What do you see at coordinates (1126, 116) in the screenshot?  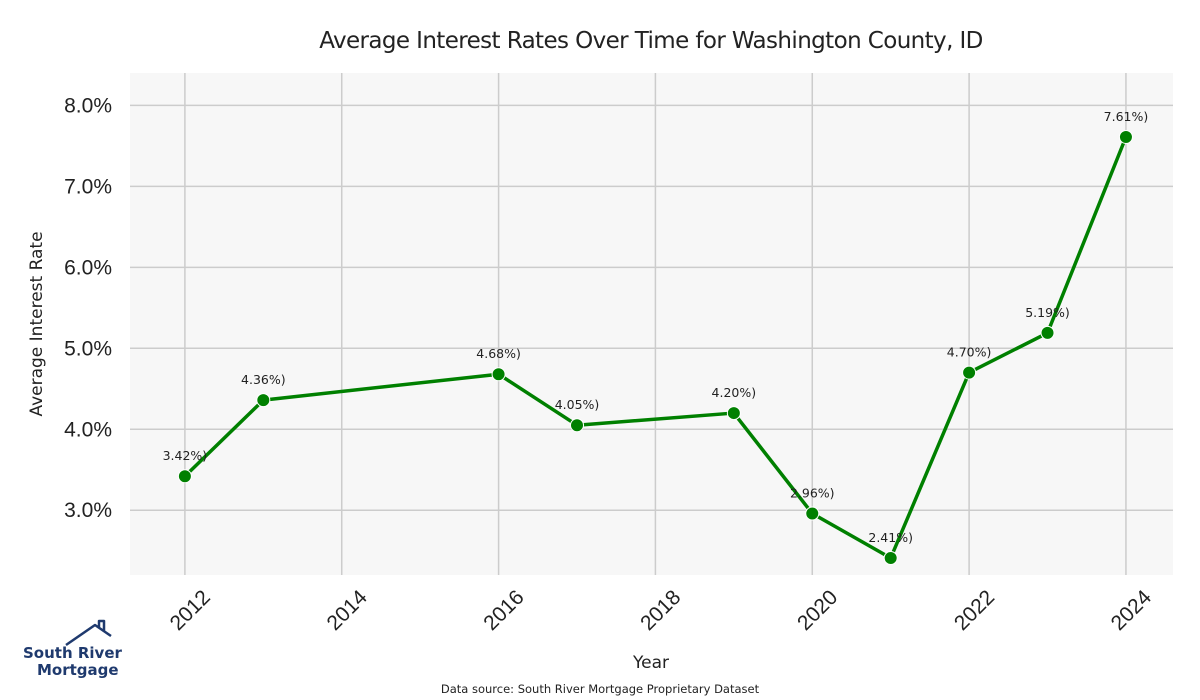 I see `data-label: 7.61%)` at bounding box center [1126, 116].